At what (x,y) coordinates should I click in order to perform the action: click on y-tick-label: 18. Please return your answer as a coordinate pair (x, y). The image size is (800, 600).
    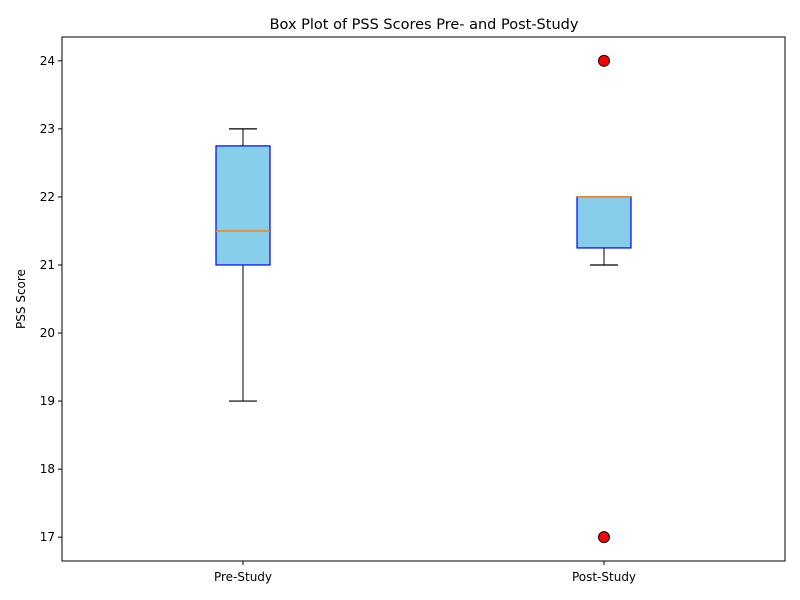
    Looking at the image, I should click on (47, 469).